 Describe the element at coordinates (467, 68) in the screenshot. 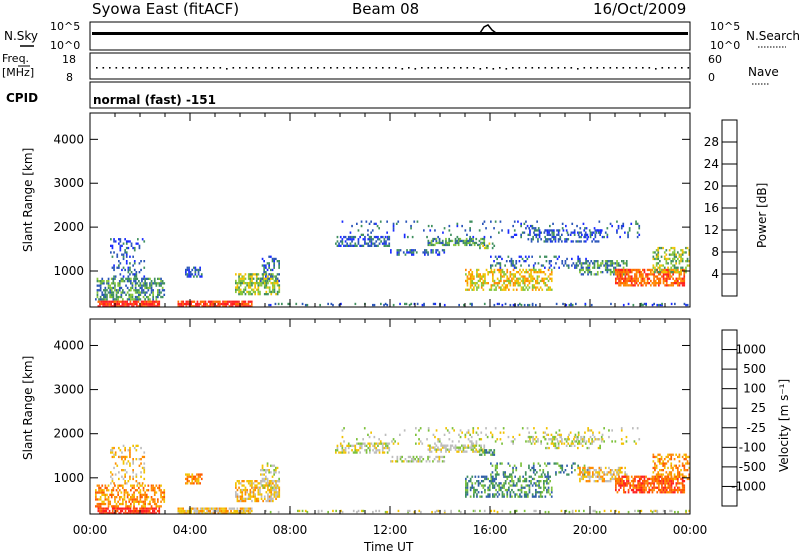

I see `freq-dot` at that location.